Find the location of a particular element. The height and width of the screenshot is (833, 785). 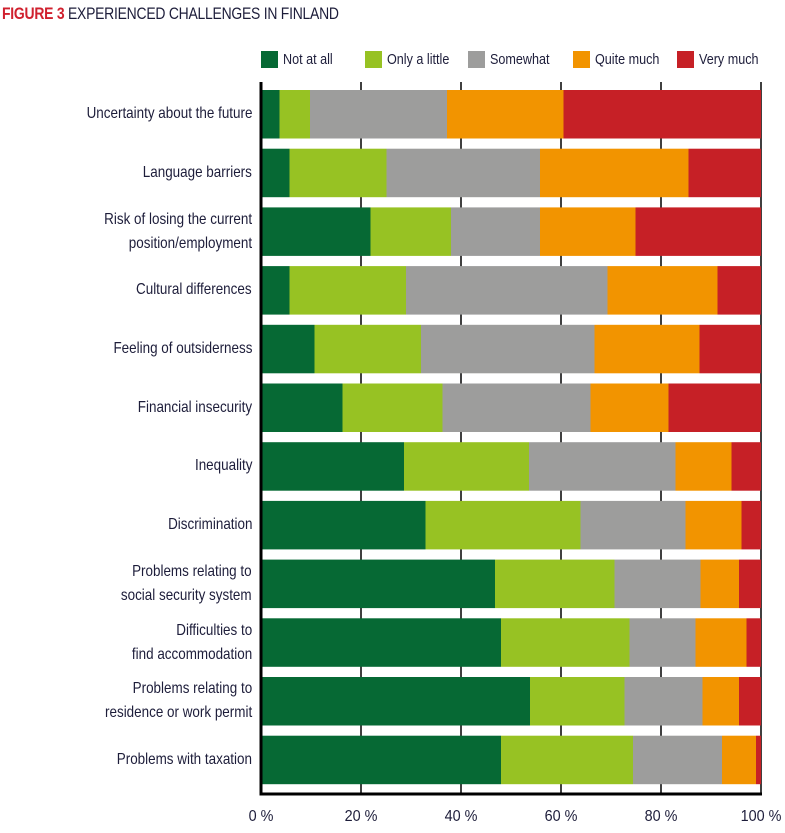

bar-difficulties-to-somewhat is located at coordinates (662, 642).